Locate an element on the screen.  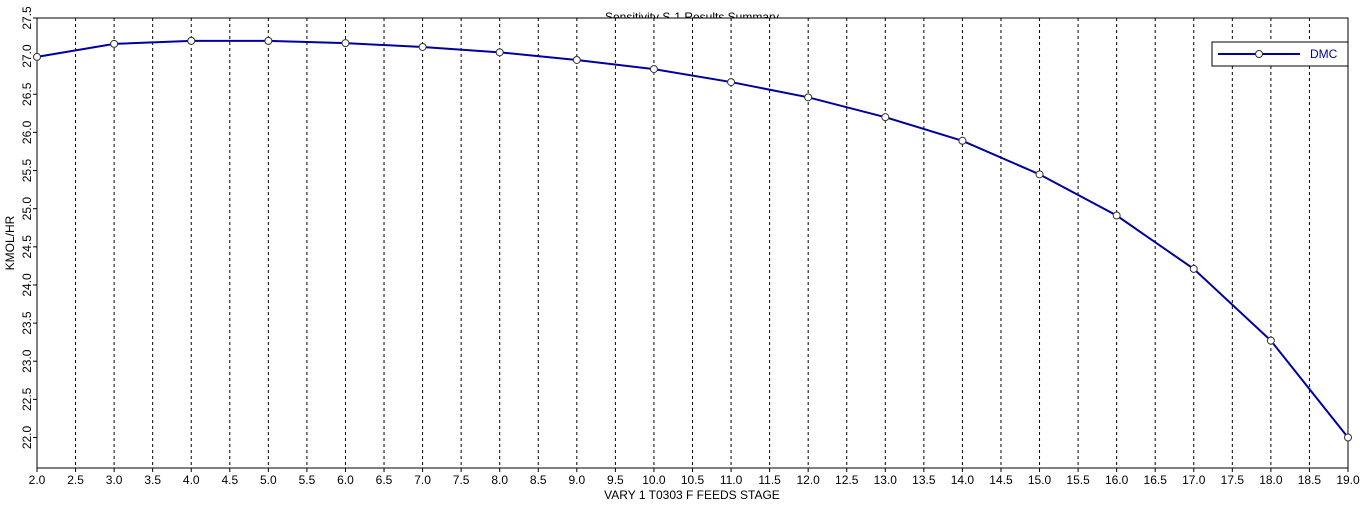
x-tick-label: 13.5 is located at coordinates (924, 480).